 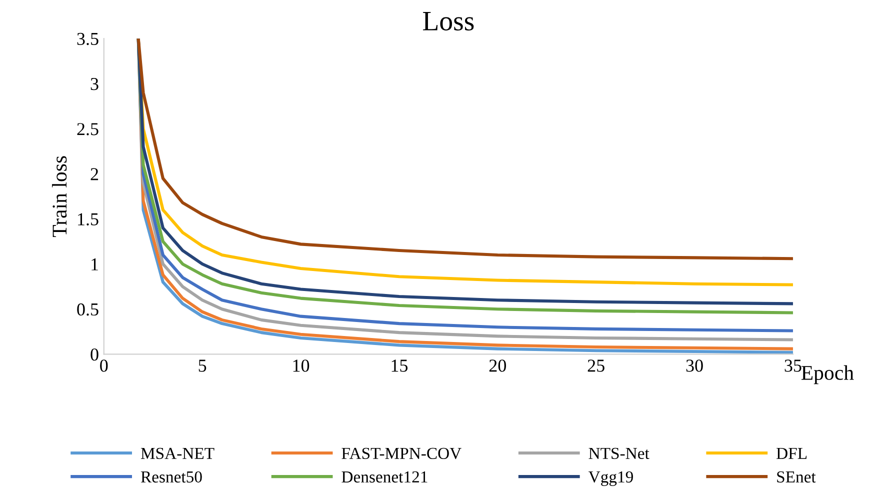 I want to click on x-tick-label: 5, so click(x=202, y=366).